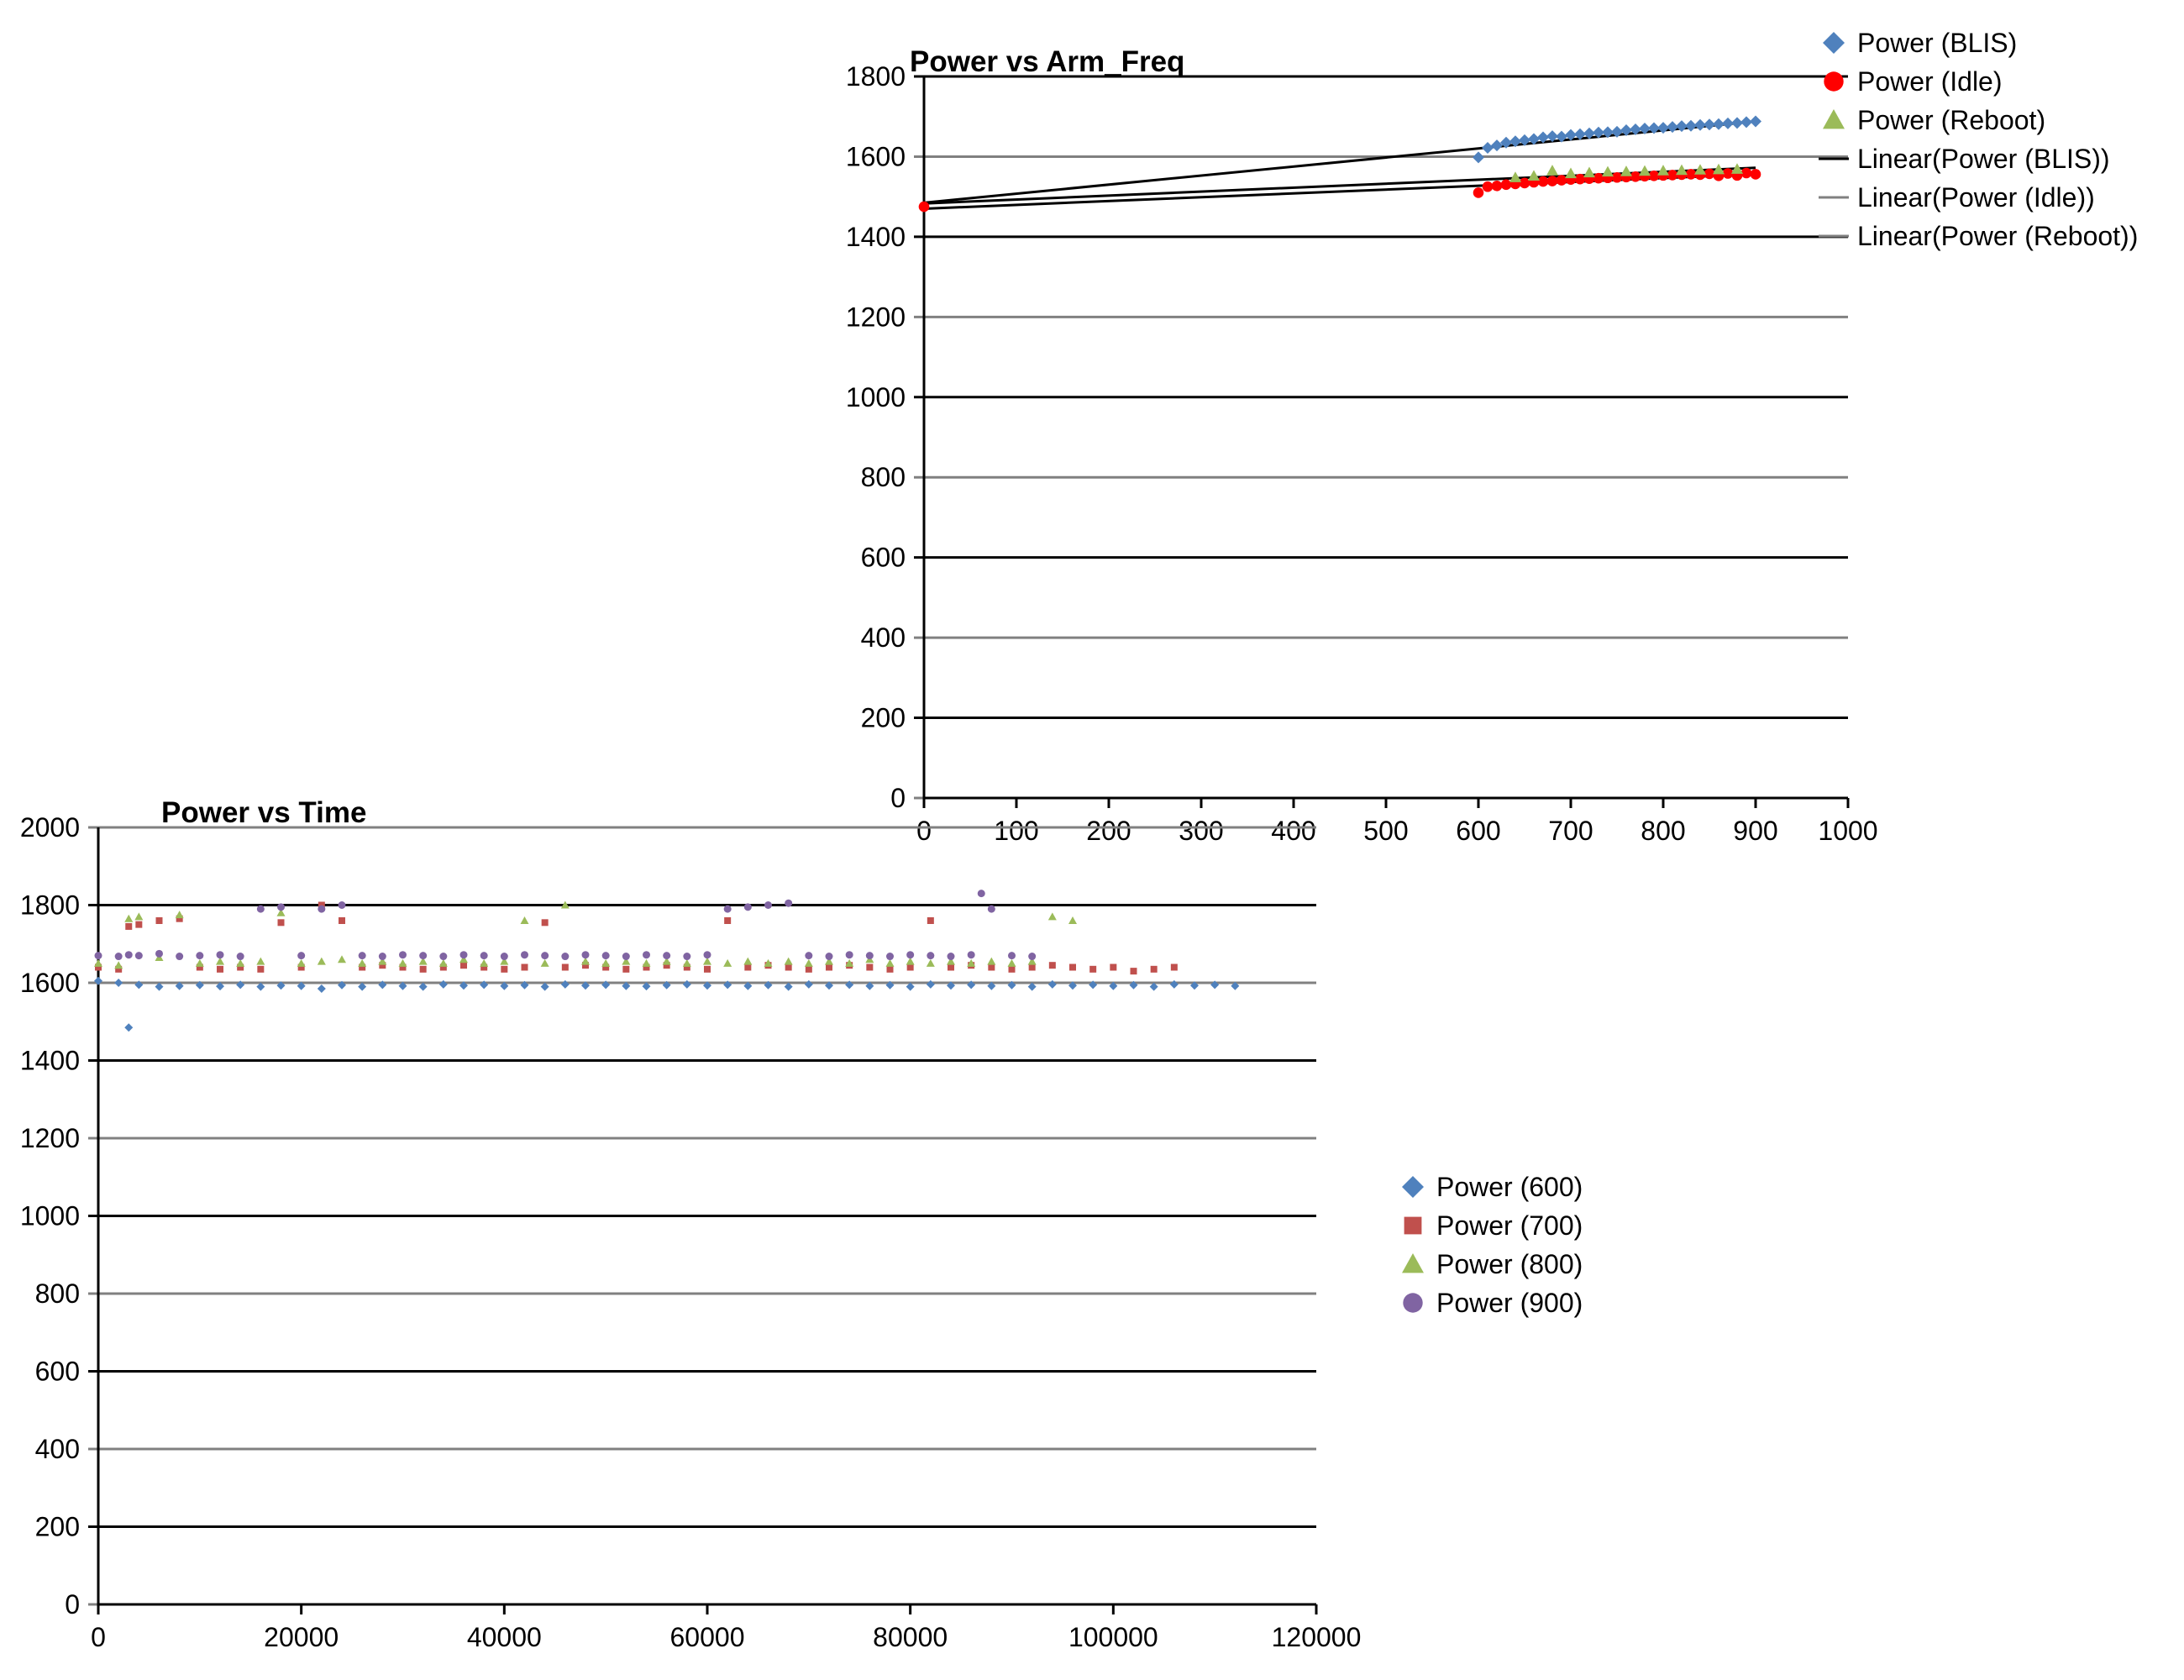 This screenshot has height=1680, width=2184. What do you see at coordinates (876, 76) in the screenshot?
I see `y-tick-label: 1800` at bounding box center [876, 76].